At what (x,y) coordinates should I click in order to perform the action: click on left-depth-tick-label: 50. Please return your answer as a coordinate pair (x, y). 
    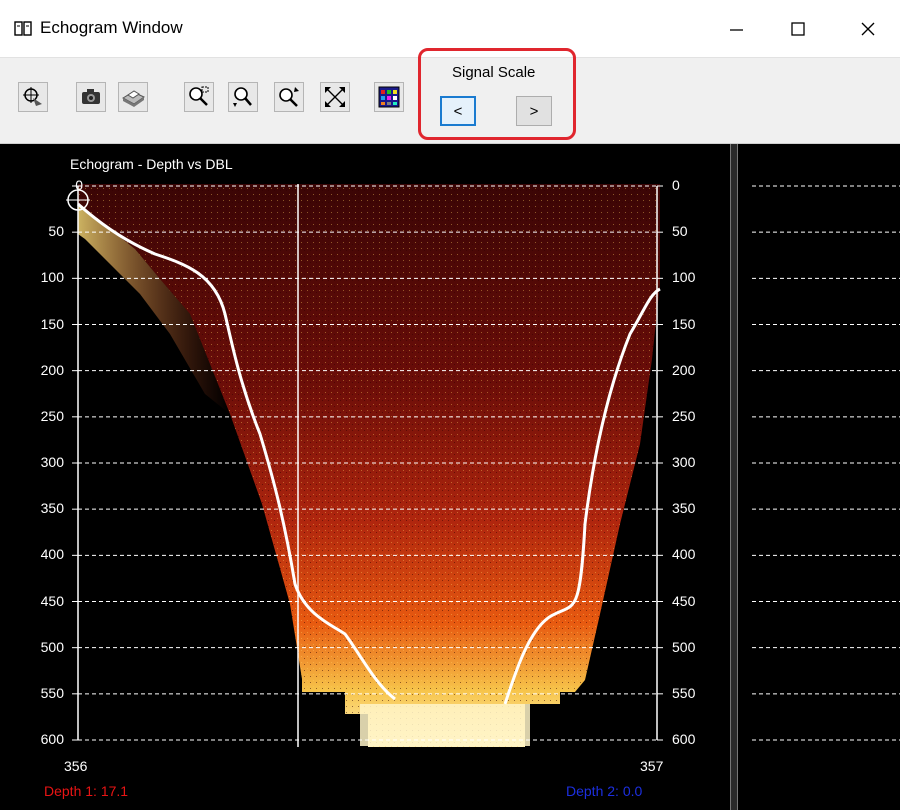
    Looking at the image, I should click on (56, 231).